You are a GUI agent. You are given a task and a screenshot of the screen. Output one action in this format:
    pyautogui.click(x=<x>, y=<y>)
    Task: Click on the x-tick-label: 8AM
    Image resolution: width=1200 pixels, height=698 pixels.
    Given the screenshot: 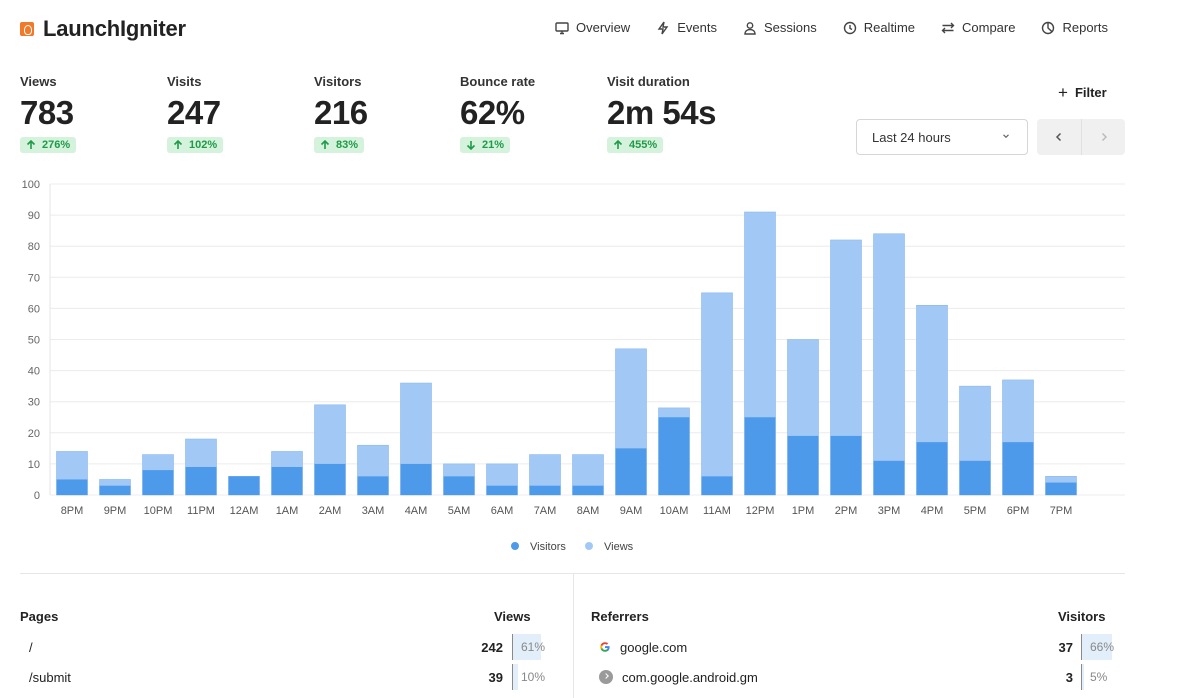 What is the action you would take?
    pyautogui.click(x=588, y=511)
    